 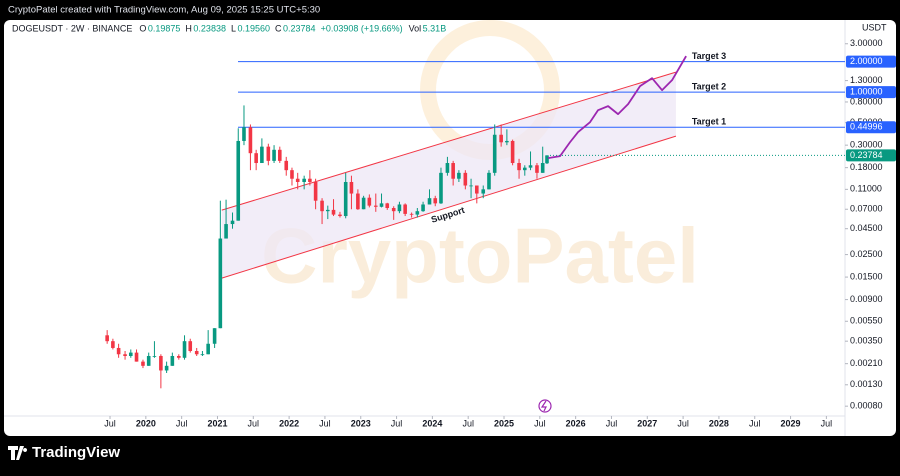 I want to click on y-tick-label: 0.02500, so click(x=866, y=254).